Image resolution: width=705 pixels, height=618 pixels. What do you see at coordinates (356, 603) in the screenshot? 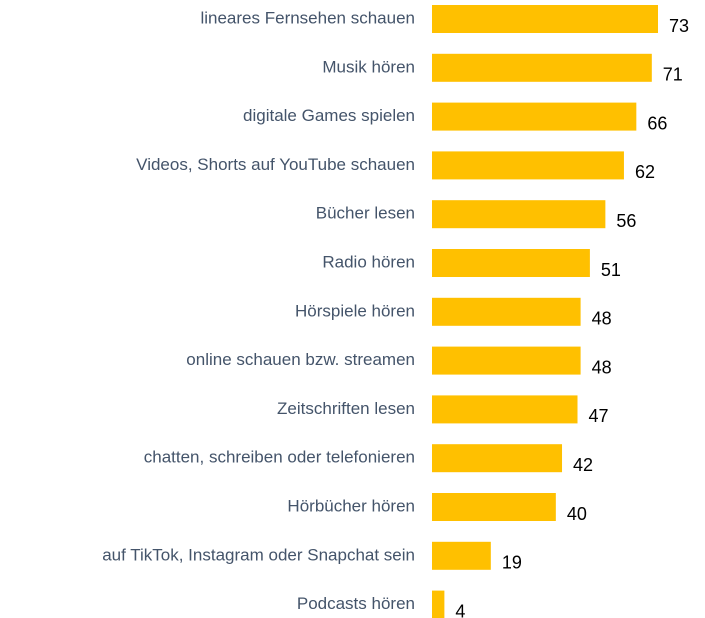
I see `category-label: Podcasts hören` at bounding box center [356, 603].